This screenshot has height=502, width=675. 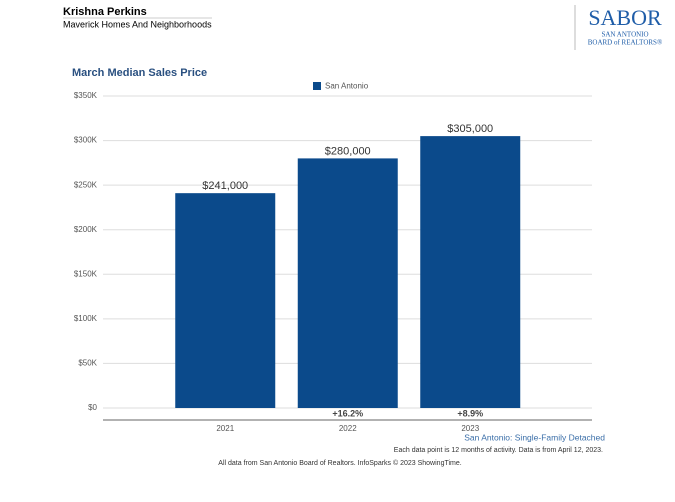 What do you see at coordinates (625, 43) in the screenshot?
I see `logo-line2: BOARD of REALTORS®` at bounding box center [625, 43].